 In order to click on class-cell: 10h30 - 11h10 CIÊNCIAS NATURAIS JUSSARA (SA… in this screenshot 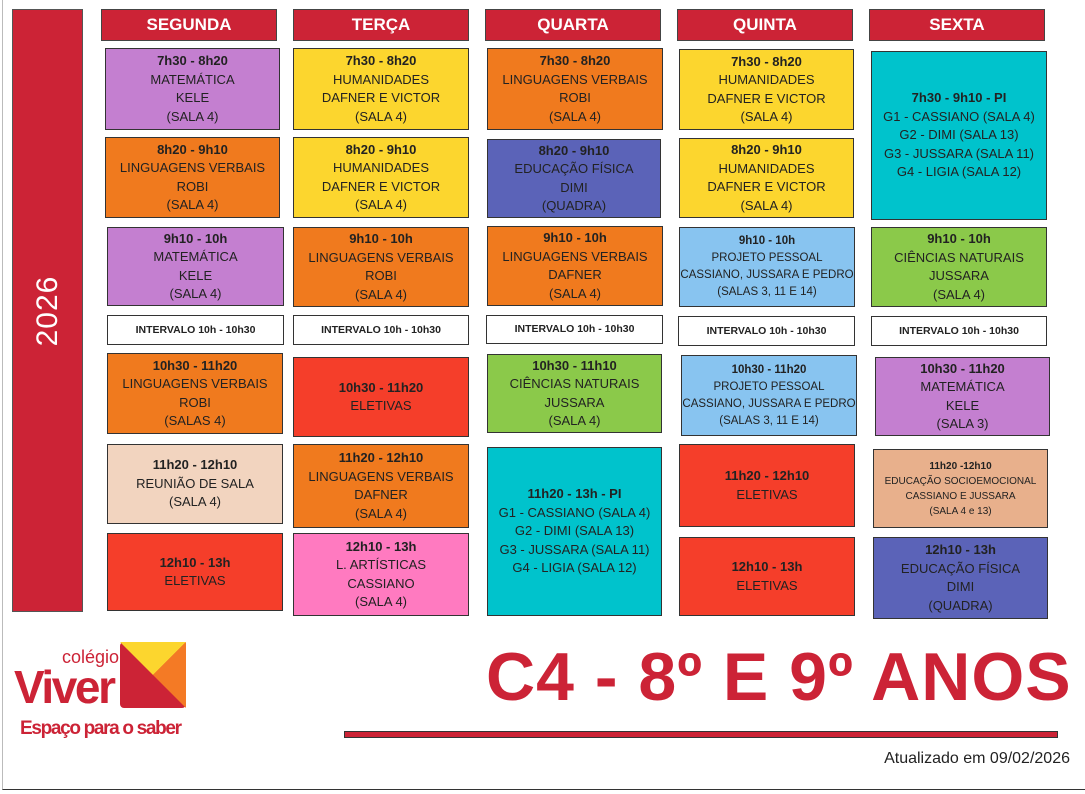, I will do `click(574, 393)`.